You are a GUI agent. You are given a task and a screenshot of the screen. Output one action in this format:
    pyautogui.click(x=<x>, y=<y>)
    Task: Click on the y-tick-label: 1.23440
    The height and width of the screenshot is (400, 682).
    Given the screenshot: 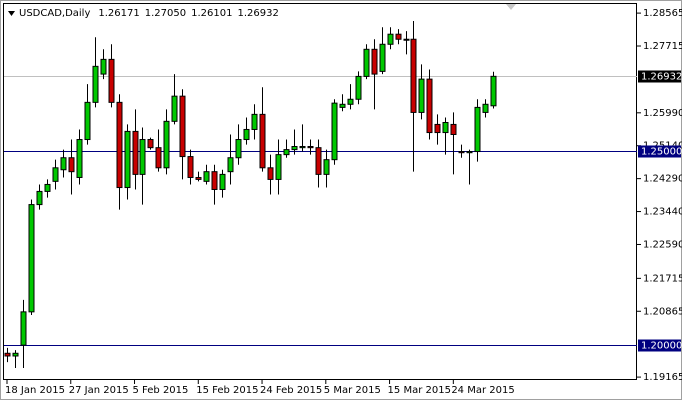 What is the action you would take?
    pyautogui.click(x=662, y=212)
    